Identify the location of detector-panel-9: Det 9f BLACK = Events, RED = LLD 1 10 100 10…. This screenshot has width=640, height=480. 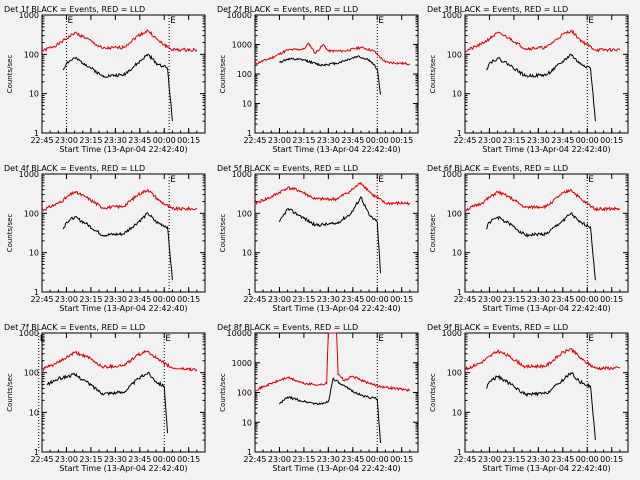
(528, 398).